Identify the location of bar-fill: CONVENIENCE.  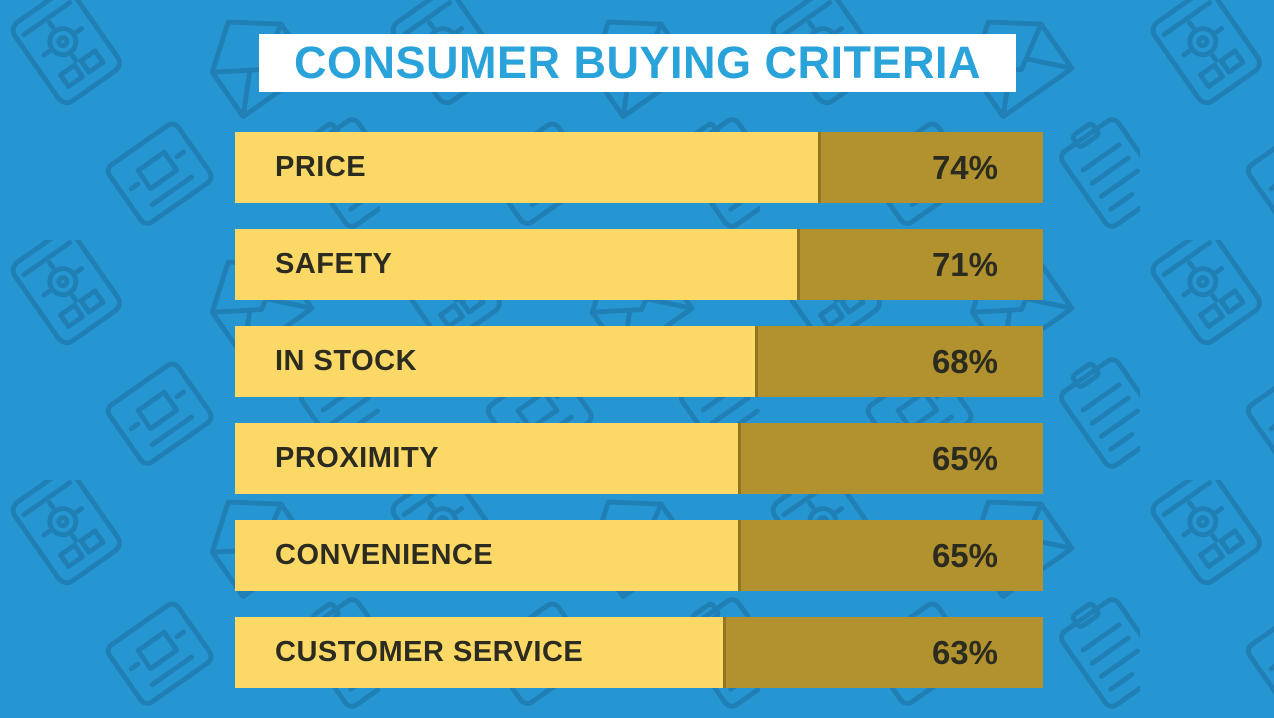
(486, 555).